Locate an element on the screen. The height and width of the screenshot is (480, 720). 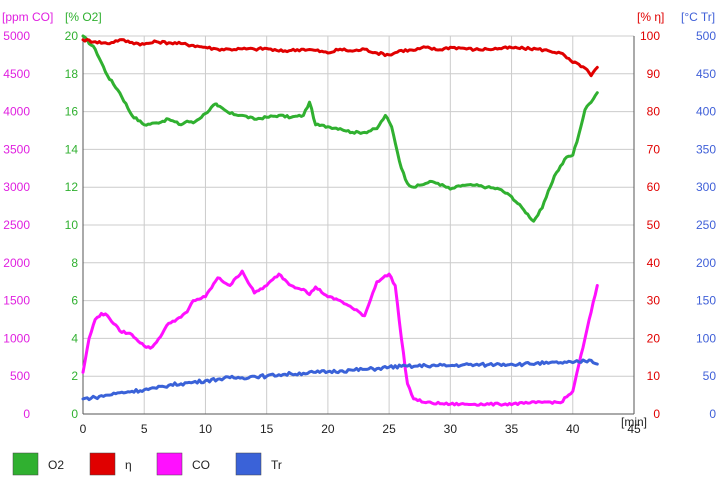
co-tick-label: 0 is located at coordinates (26, 414).